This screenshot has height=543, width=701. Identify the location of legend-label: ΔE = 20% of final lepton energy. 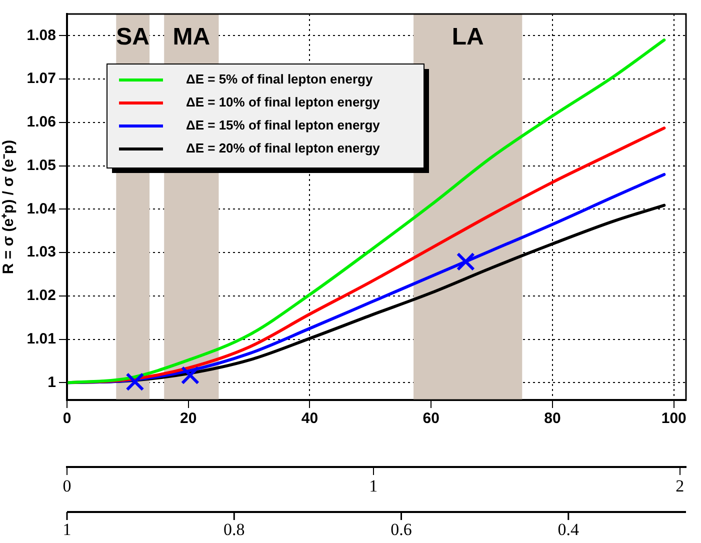
(283, 148).